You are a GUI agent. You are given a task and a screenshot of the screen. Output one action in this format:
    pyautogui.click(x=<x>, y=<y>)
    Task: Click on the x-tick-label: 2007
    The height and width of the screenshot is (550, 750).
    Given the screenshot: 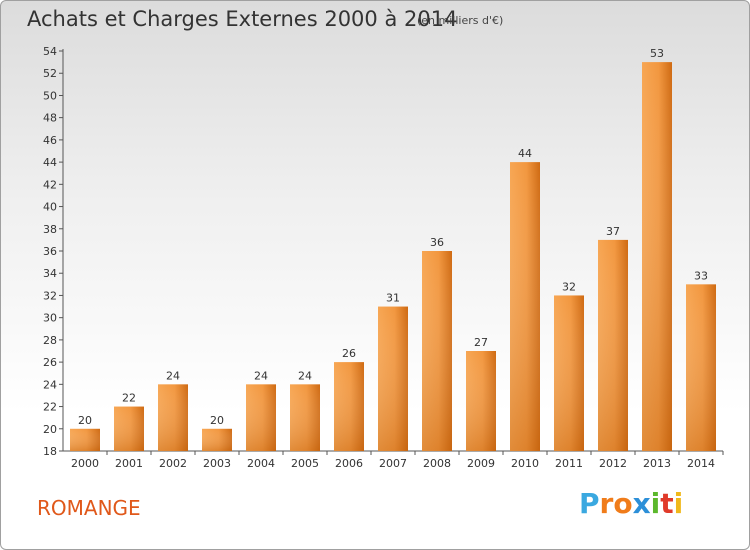 What is the action you would take?
    pyautogui.click(x=393, y=463)
    